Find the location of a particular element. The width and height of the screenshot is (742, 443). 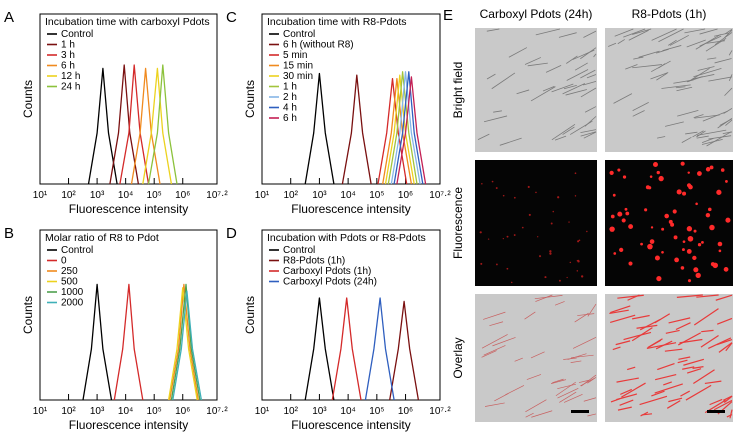

micrograph is located at coordinates (669, 358).